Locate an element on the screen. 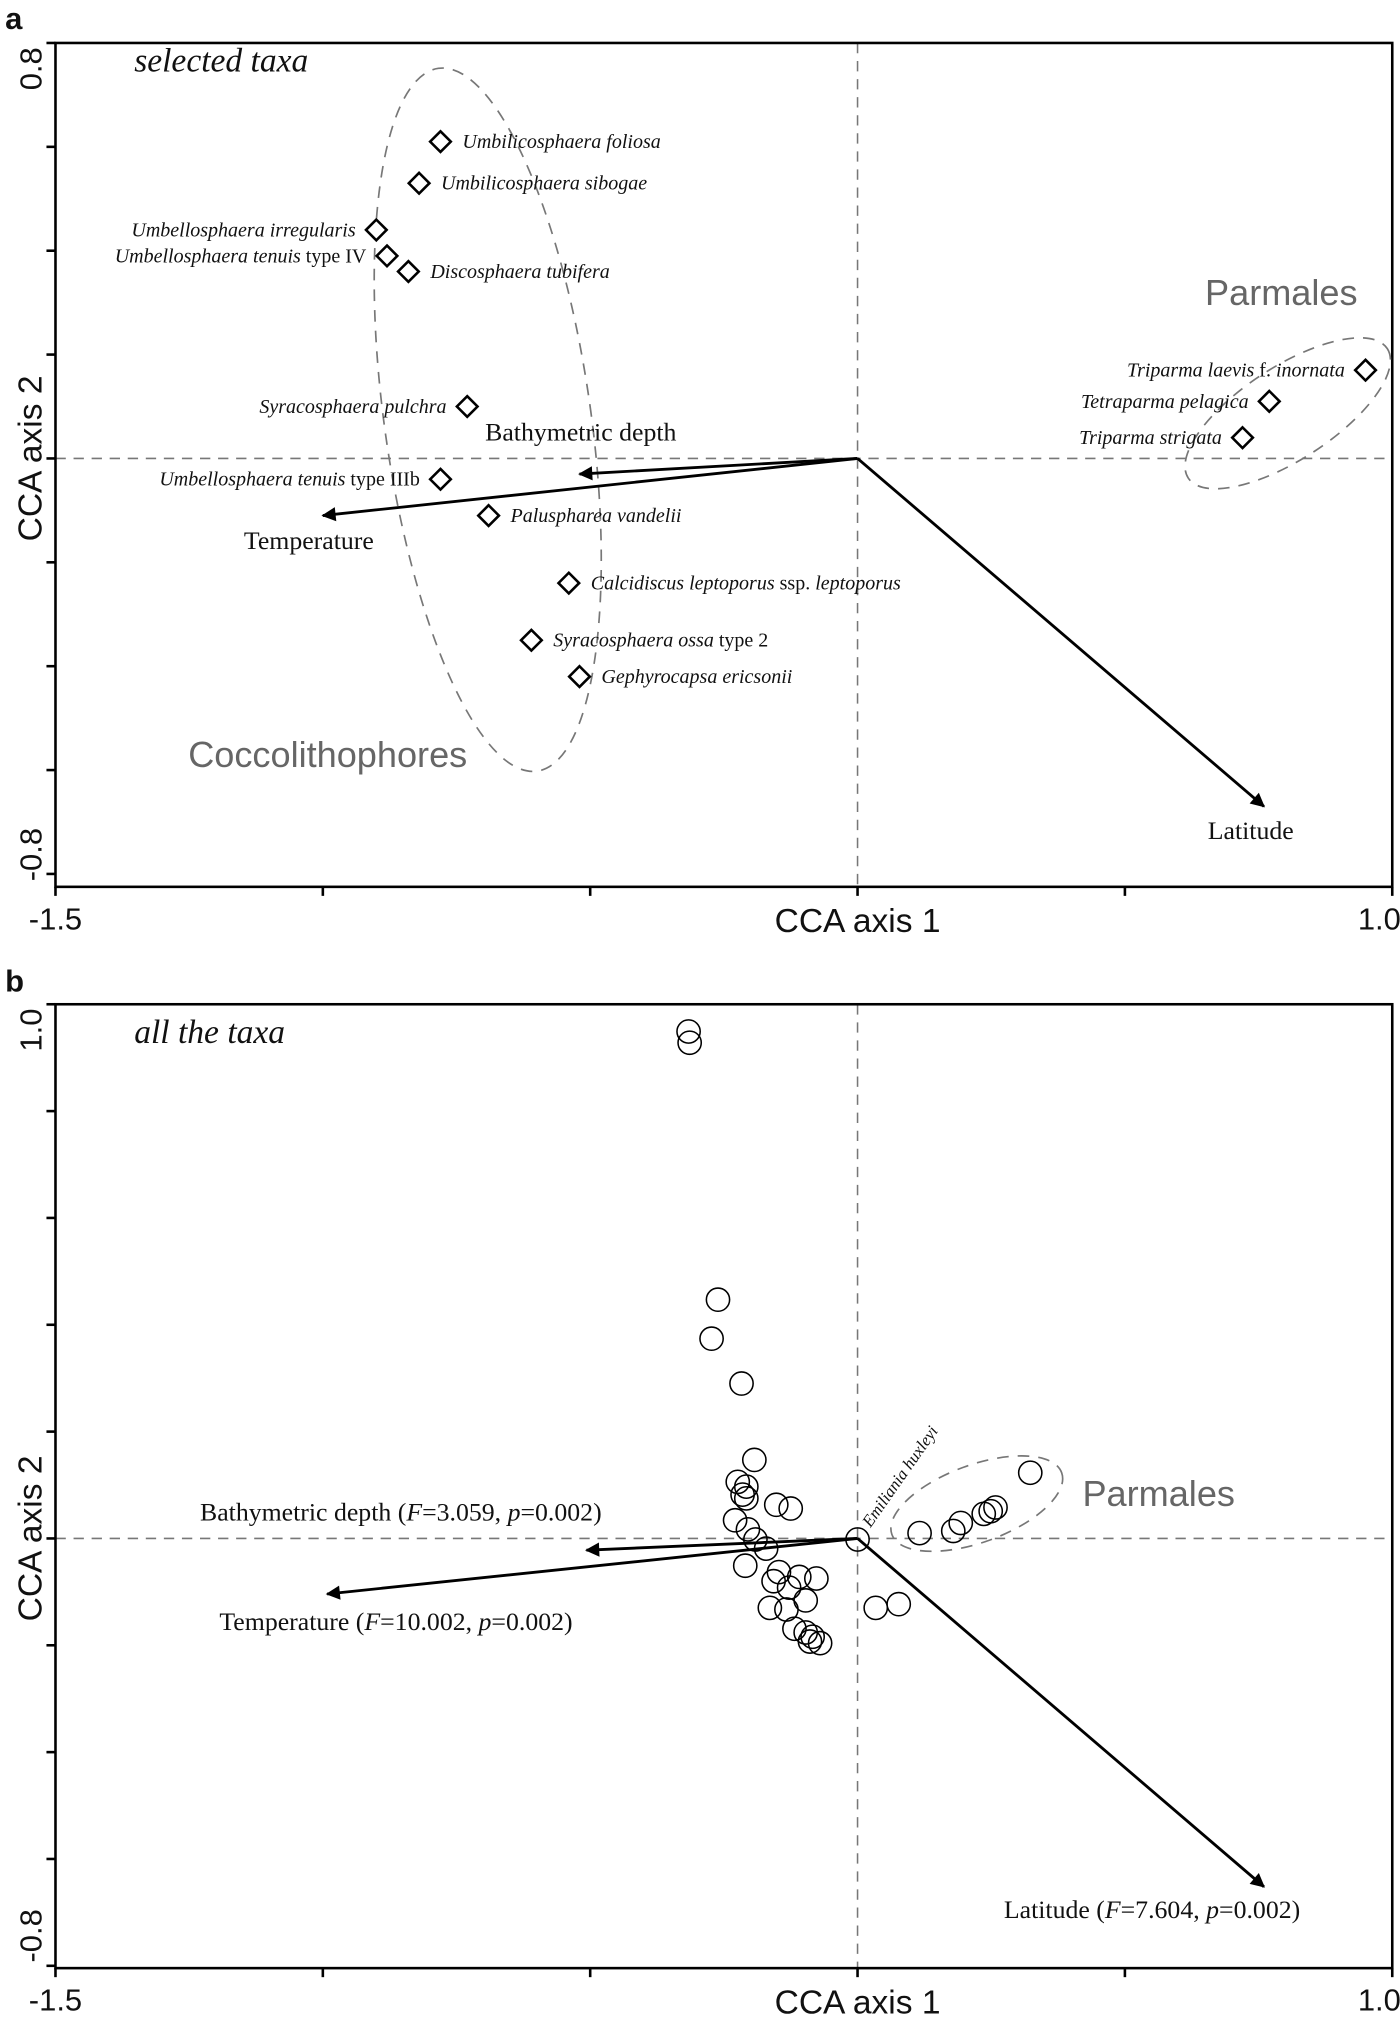 This screenshot has height=2024, width=1400. arrow-label: Temperature (F=10.002, p=0.002) is located at coordinates (395, 1621).